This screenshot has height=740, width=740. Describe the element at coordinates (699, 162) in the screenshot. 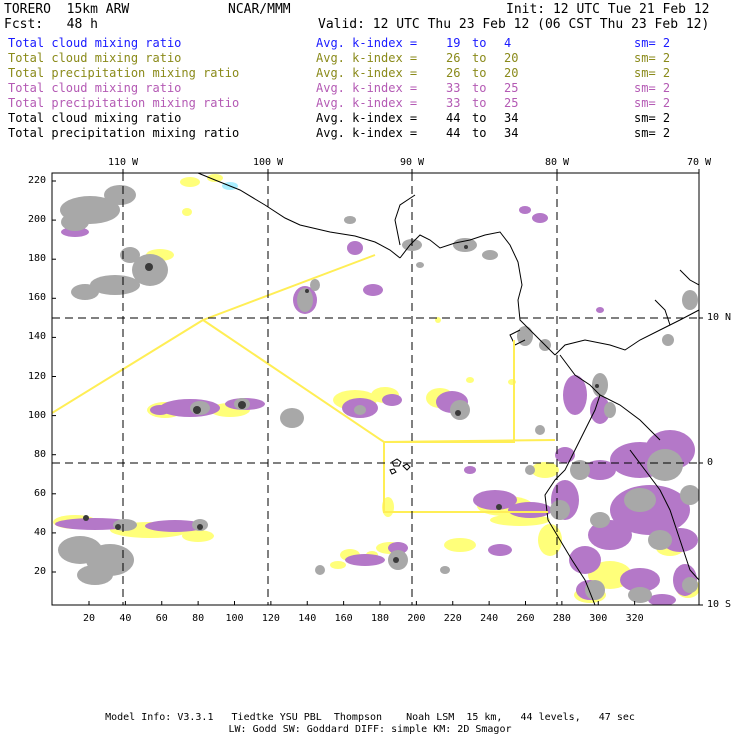

I see `longitude-label: 70 W` at that location.